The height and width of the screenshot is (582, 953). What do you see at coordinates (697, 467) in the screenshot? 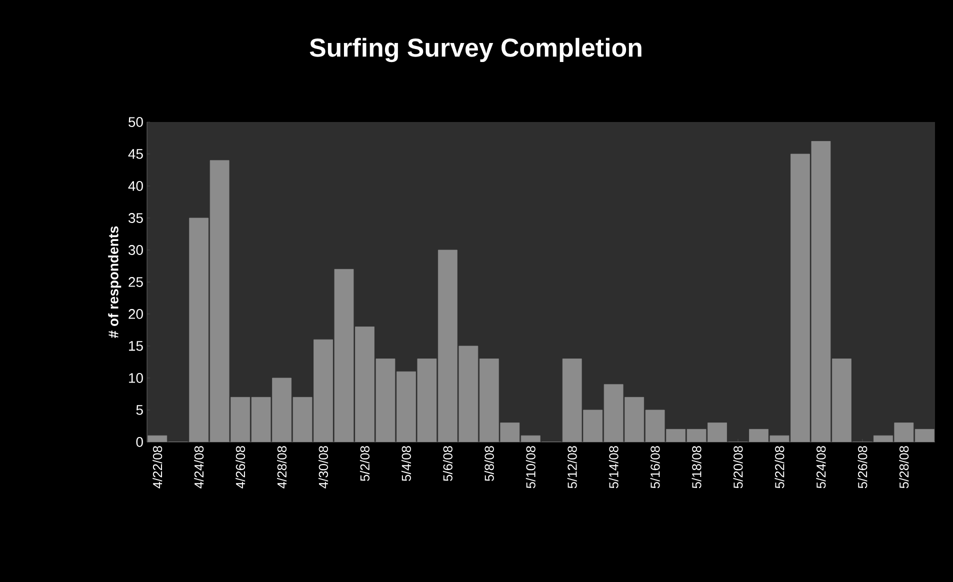
I see `x-tick-label: 5/18/08` at bounding box center [697, 467].